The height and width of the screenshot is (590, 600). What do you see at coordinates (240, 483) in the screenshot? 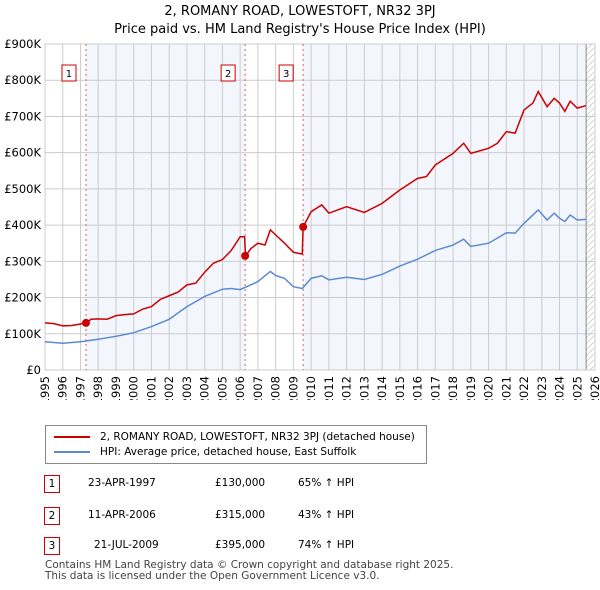
I see `sale-price: £130,000` at bounding box center [240, 483].